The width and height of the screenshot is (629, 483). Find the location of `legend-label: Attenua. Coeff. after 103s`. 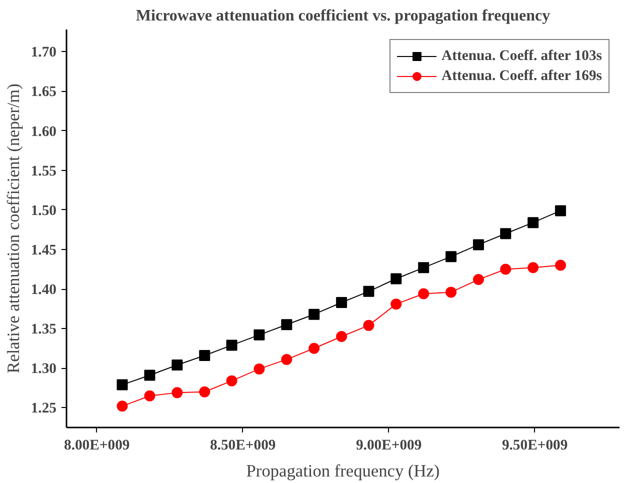

legend-label: Attenua. Coeff. after 103s is located at coordinates (521, 56).